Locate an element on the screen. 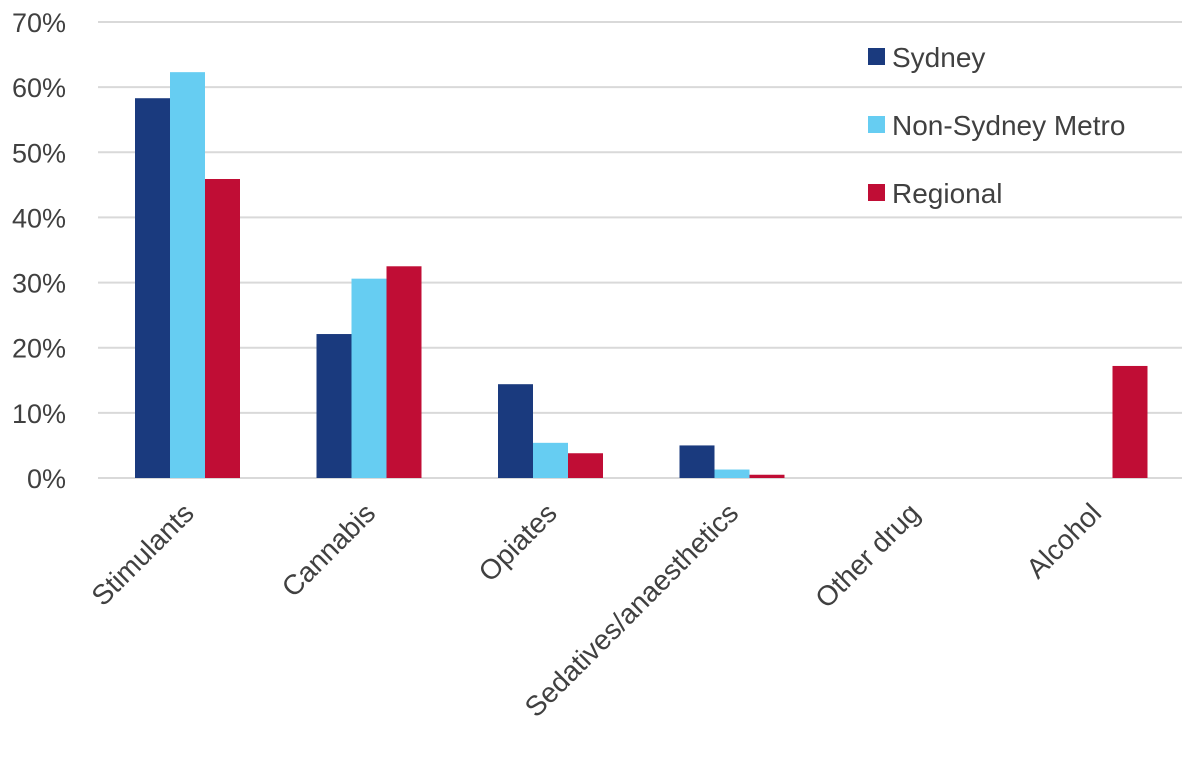  legend: Sydney Non-Sydney Metro Regional is located at coordinates (996, 125).